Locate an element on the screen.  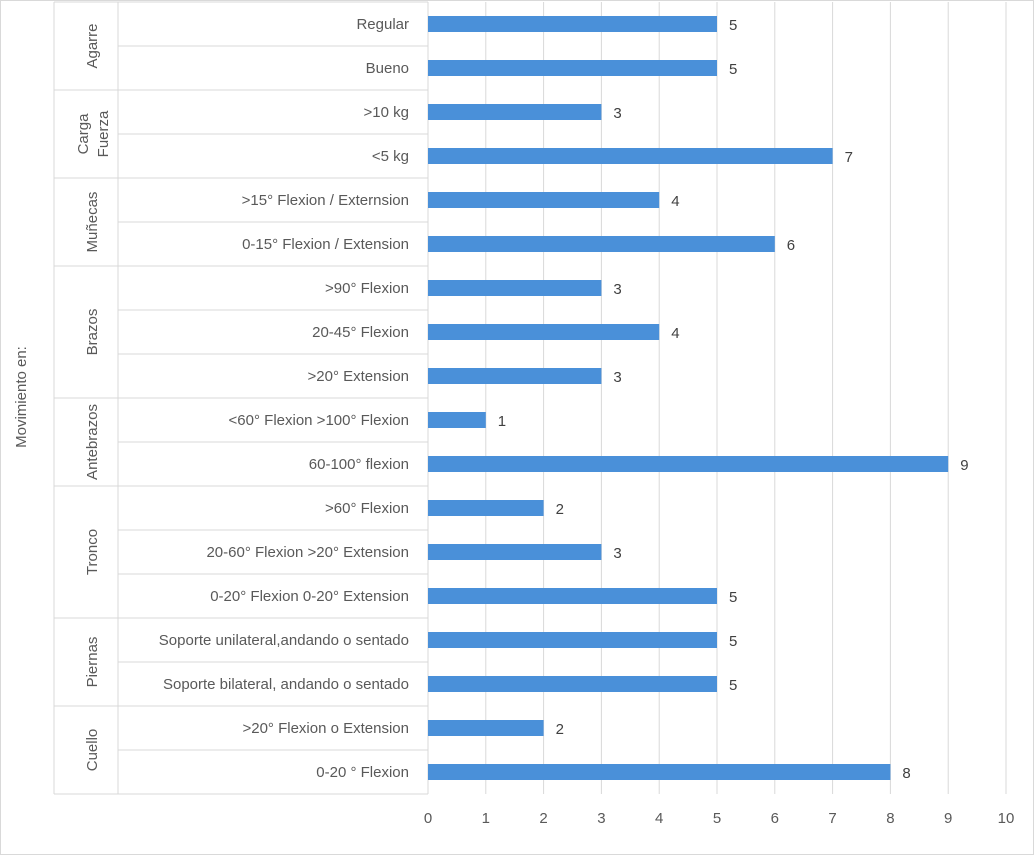
group-label: Brazos is located at coordinates (92, 332).